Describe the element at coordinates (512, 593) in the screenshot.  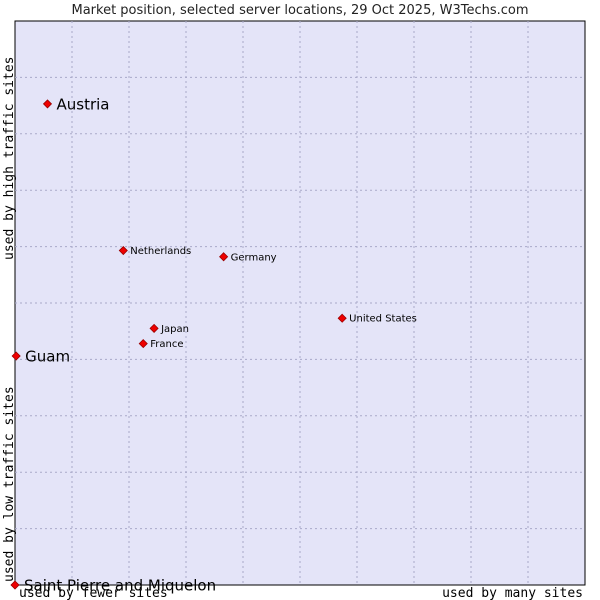
I see `x-axis-label-right: used by many sites` at that location.